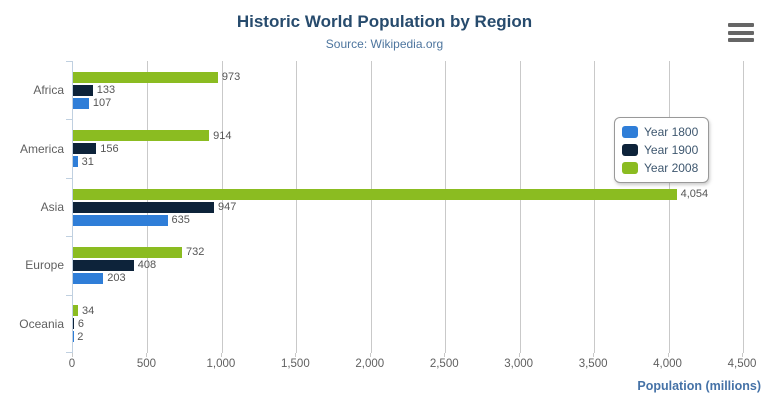 The height and width of the screenshot is (416, 769). I want to click on value-axis-tick-label: 3,000, so click(519, 364).